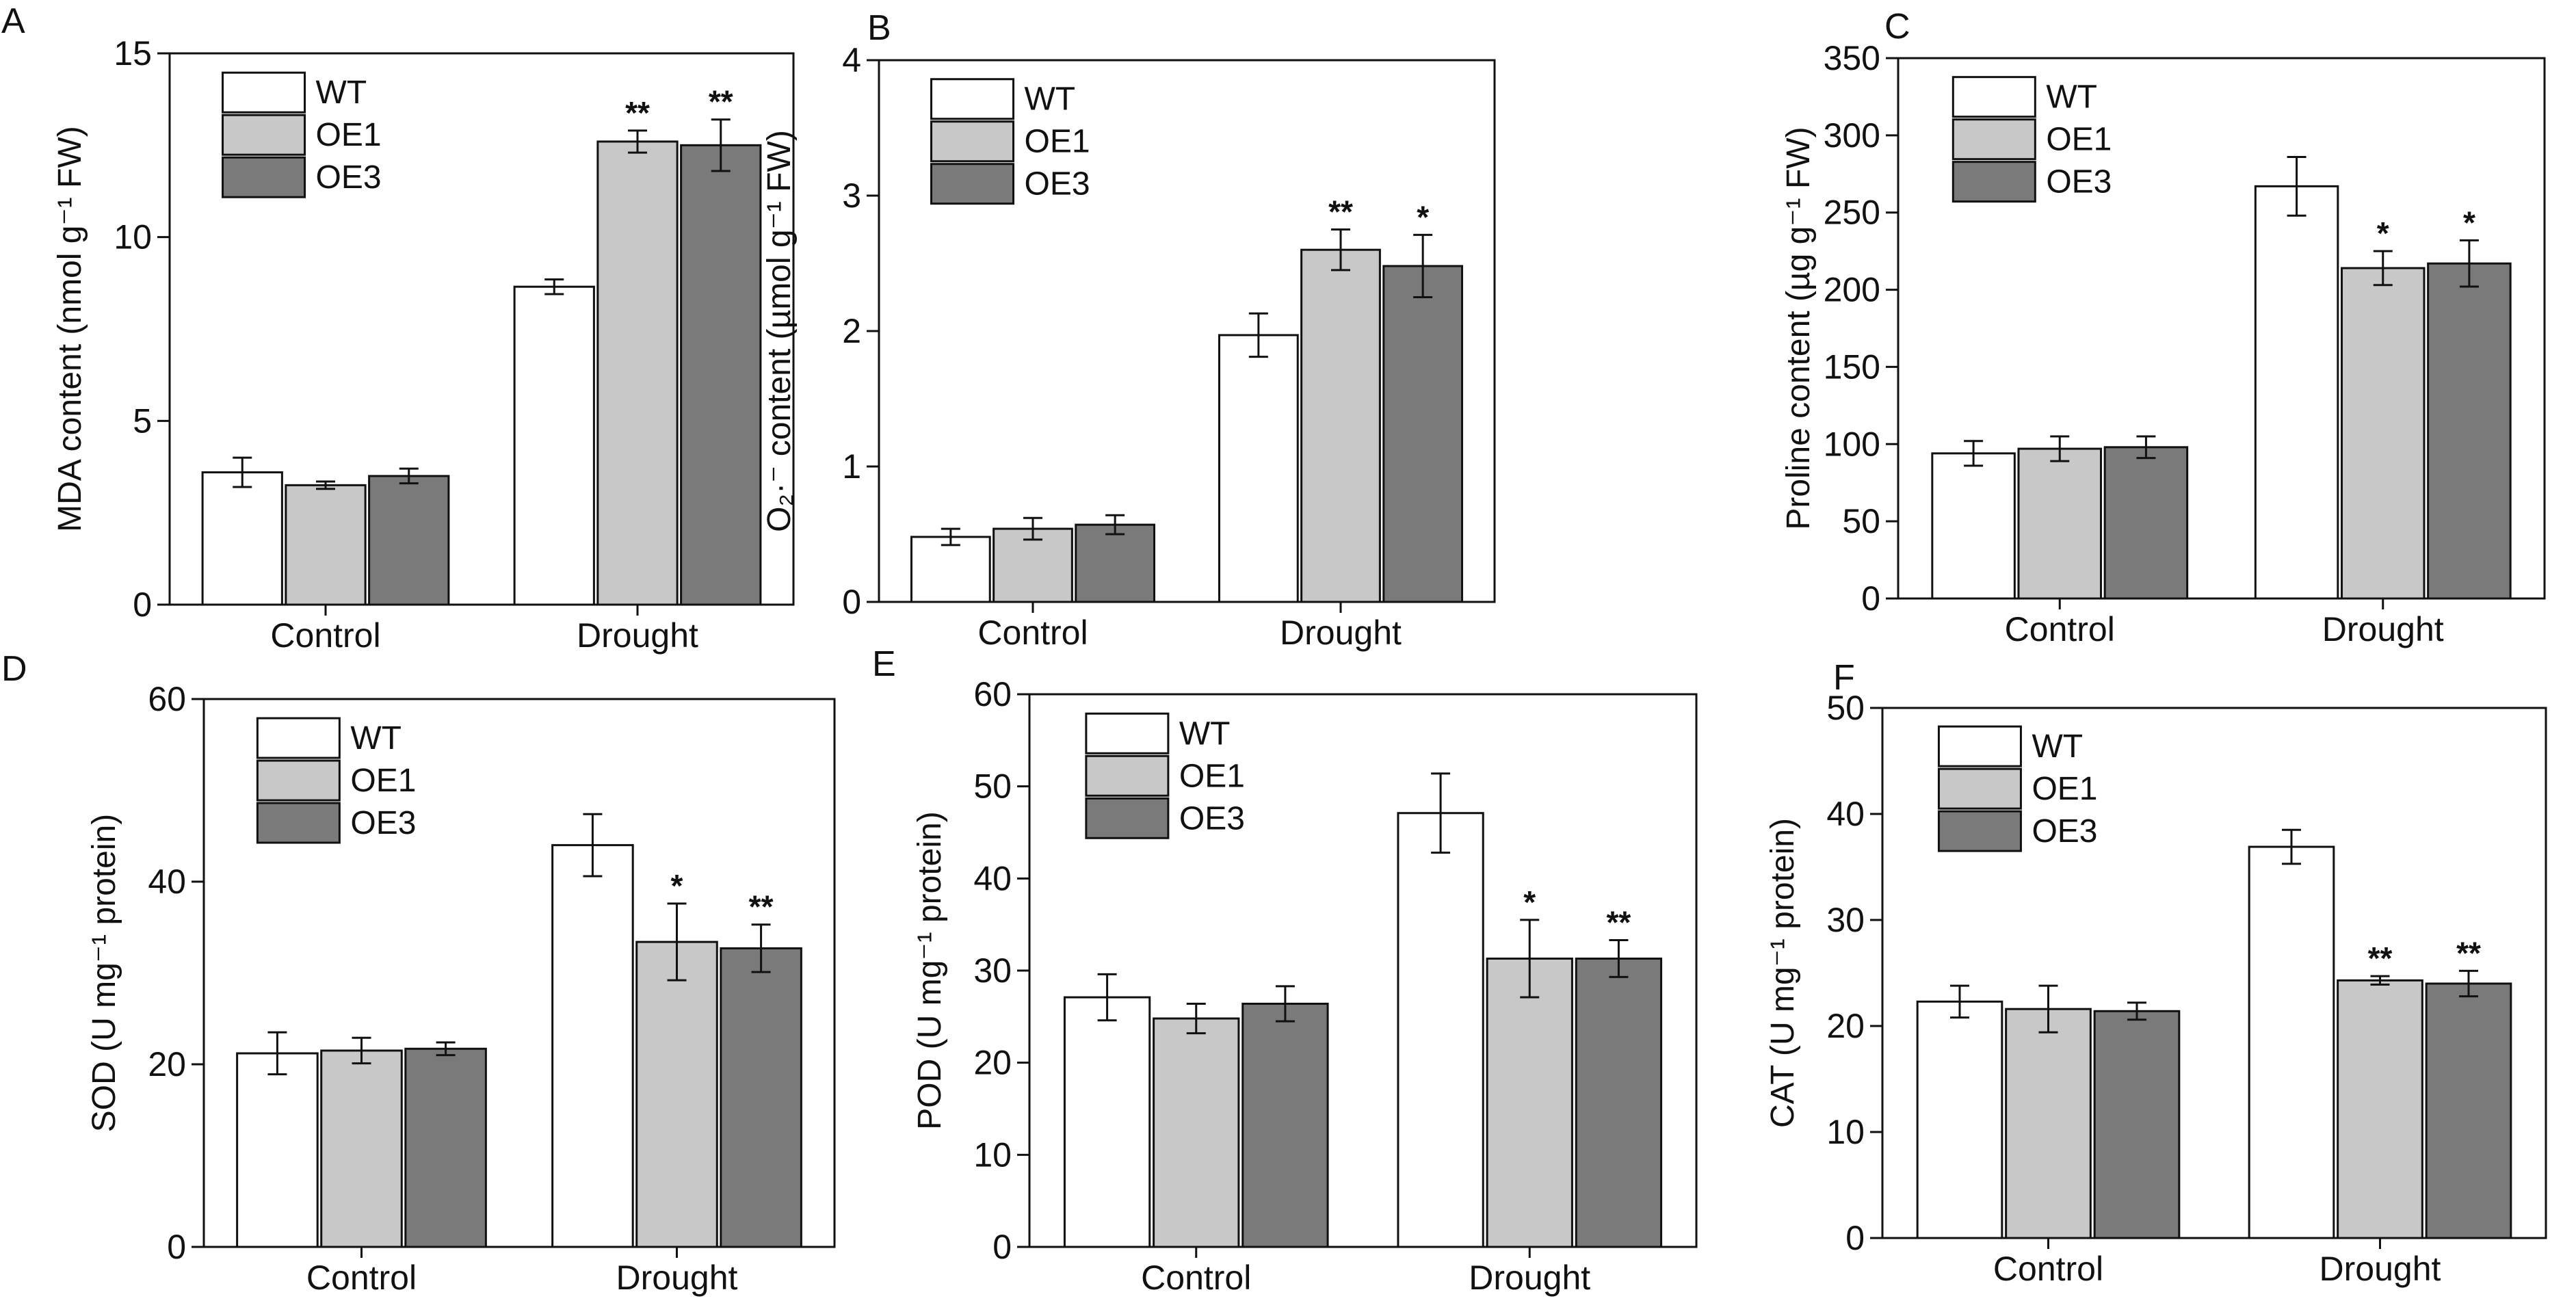 The height and width of the screenshot is (1303, 2576). I want to click on y-axis-label: SOD (U mg⁻¹ protein), so click(104, 973).